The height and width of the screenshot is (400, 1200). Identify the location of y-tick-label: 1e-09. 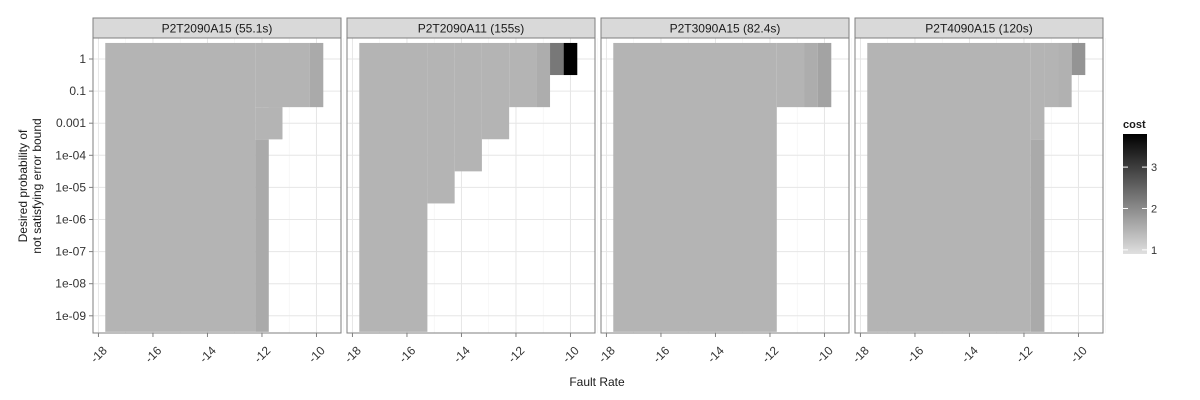
(70, 316).